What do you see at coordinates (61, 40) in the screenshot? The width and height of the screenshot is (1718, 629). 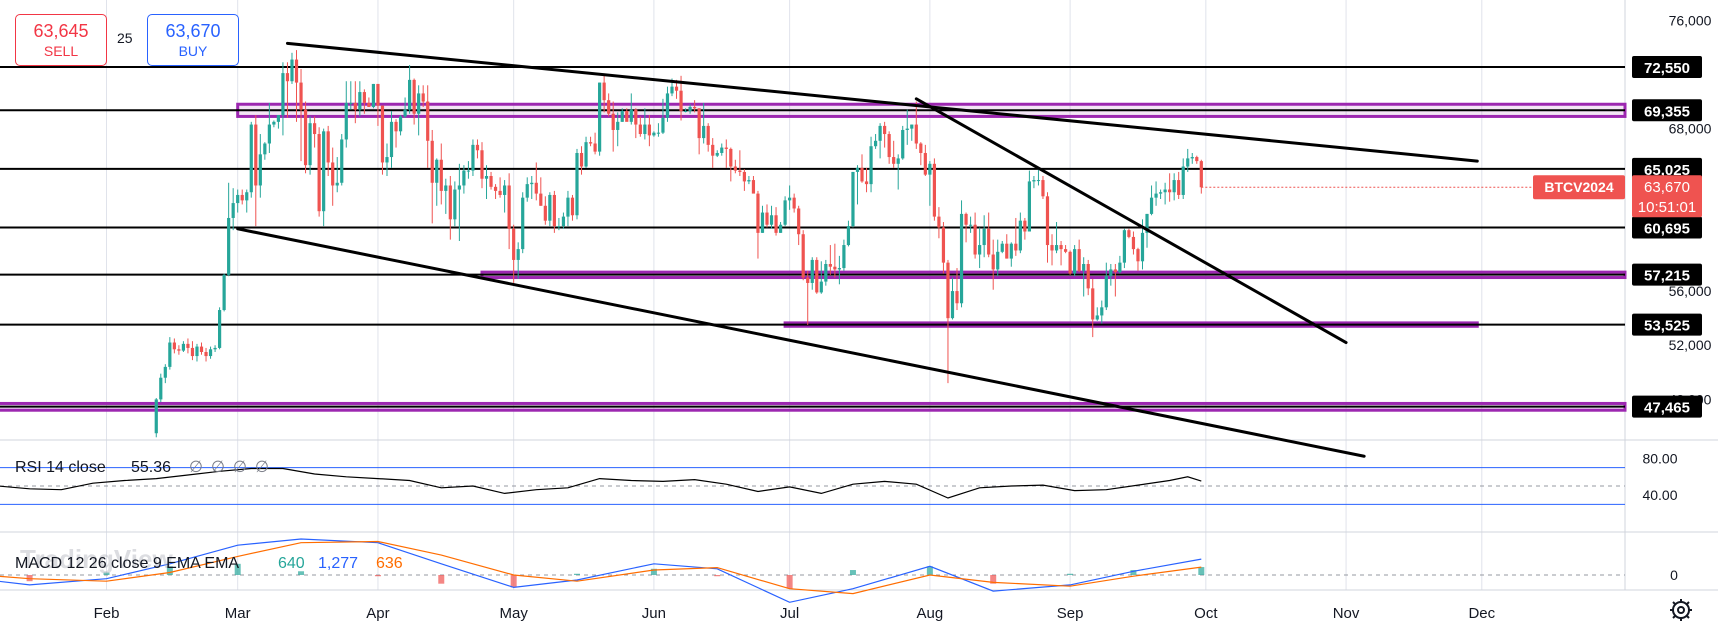 I see `sell-button: 63,645 SELL` at bounding box center [61, 40].